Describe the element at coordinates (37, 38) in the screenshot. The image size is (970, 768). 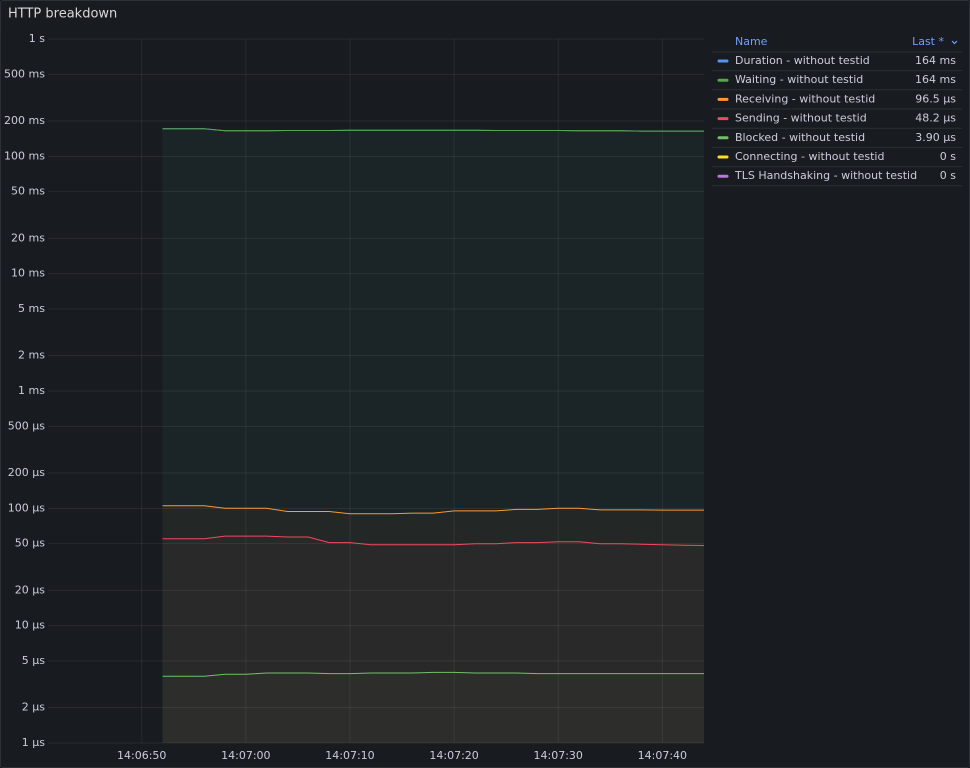
I see `y-tick-label: 1 s` at that location.